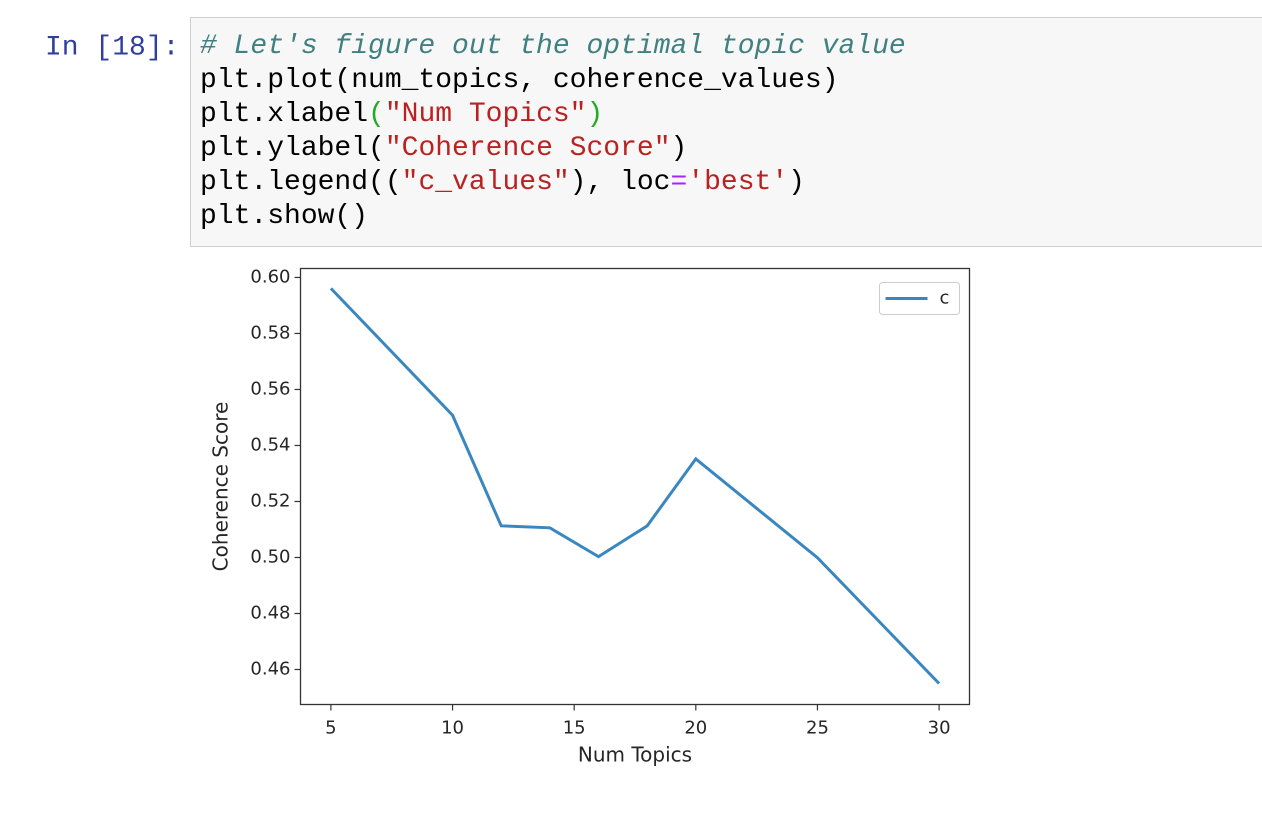  I want to click on y-axis-label: Coherence Score, so click(221, 487).